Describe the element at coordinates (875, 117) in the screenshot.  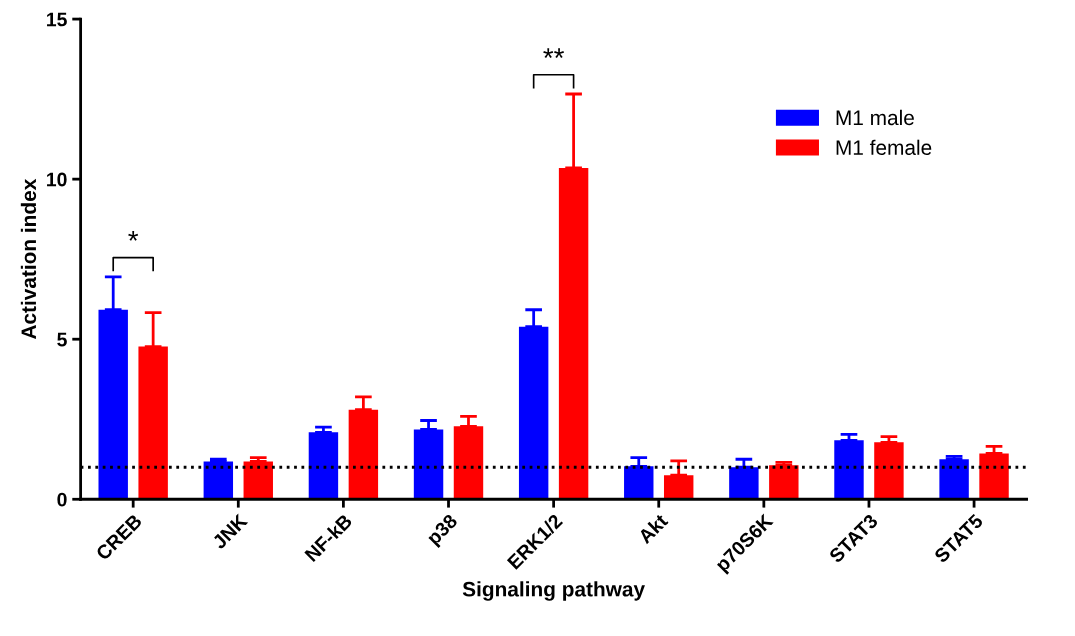
I see `legend-label: M1 male` at that location.